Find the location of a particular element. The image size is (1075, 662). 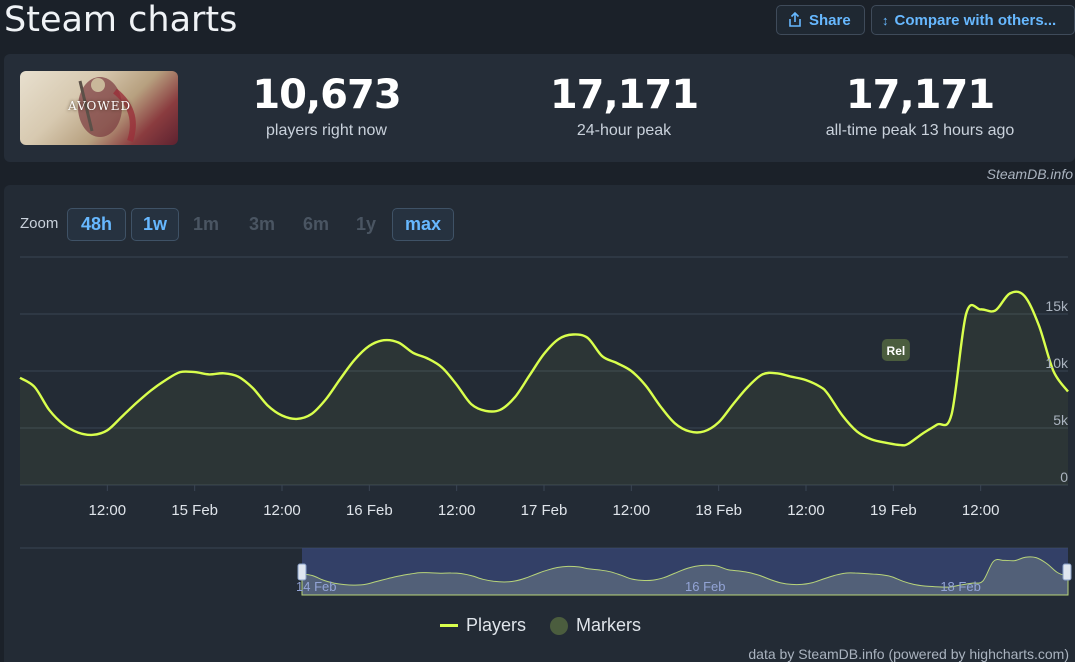

stat-24h-peak-value: 17,171 is located at coordinates (624, 95).